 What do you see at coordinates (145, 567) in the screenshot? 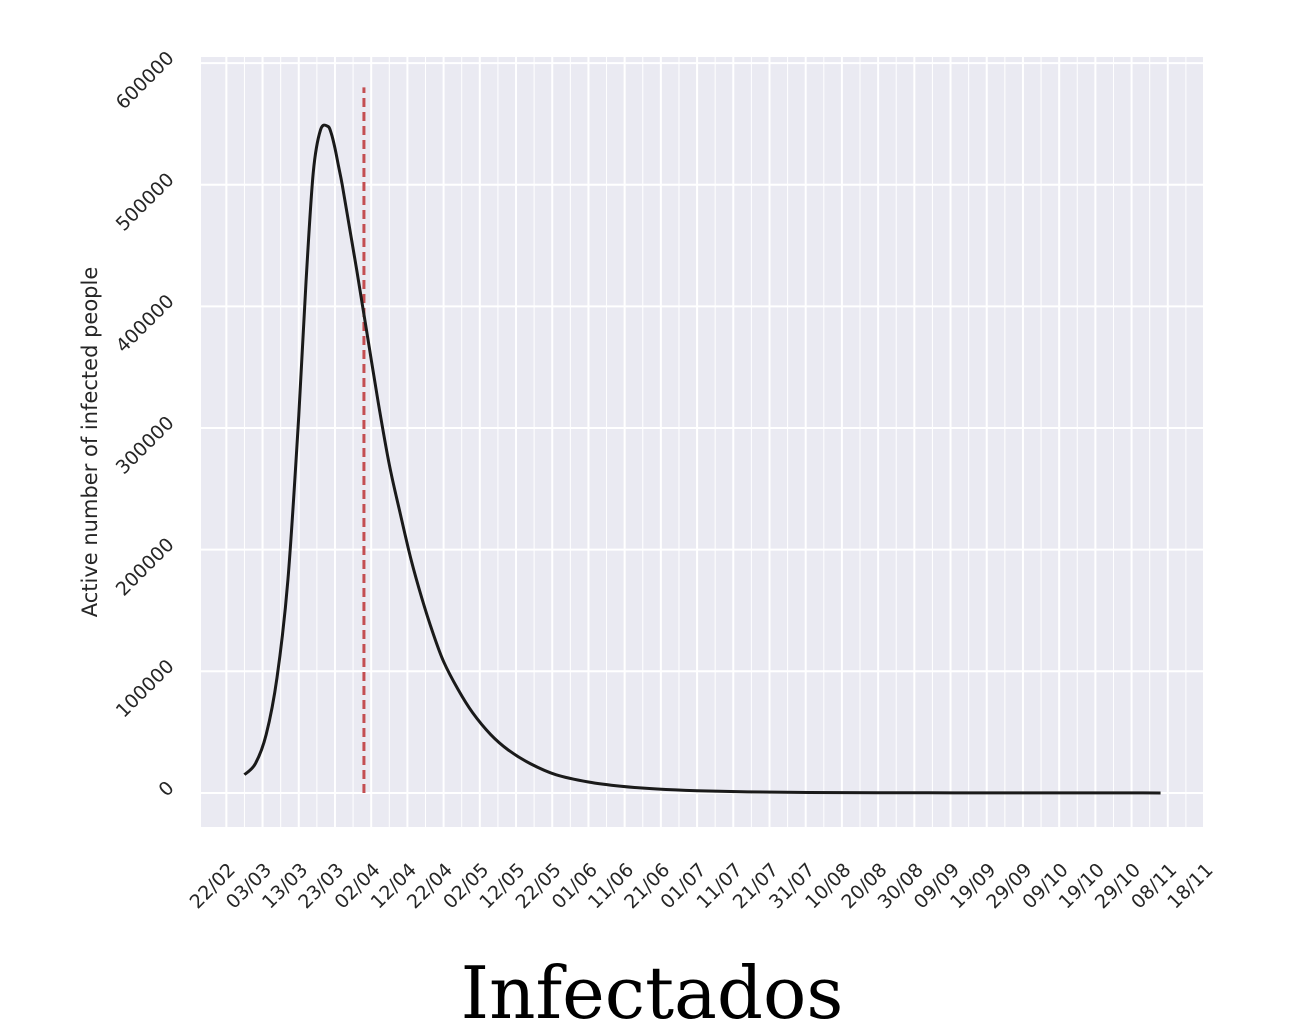
I see `y-tick-label: 200000` at bounding box center [145, 567].